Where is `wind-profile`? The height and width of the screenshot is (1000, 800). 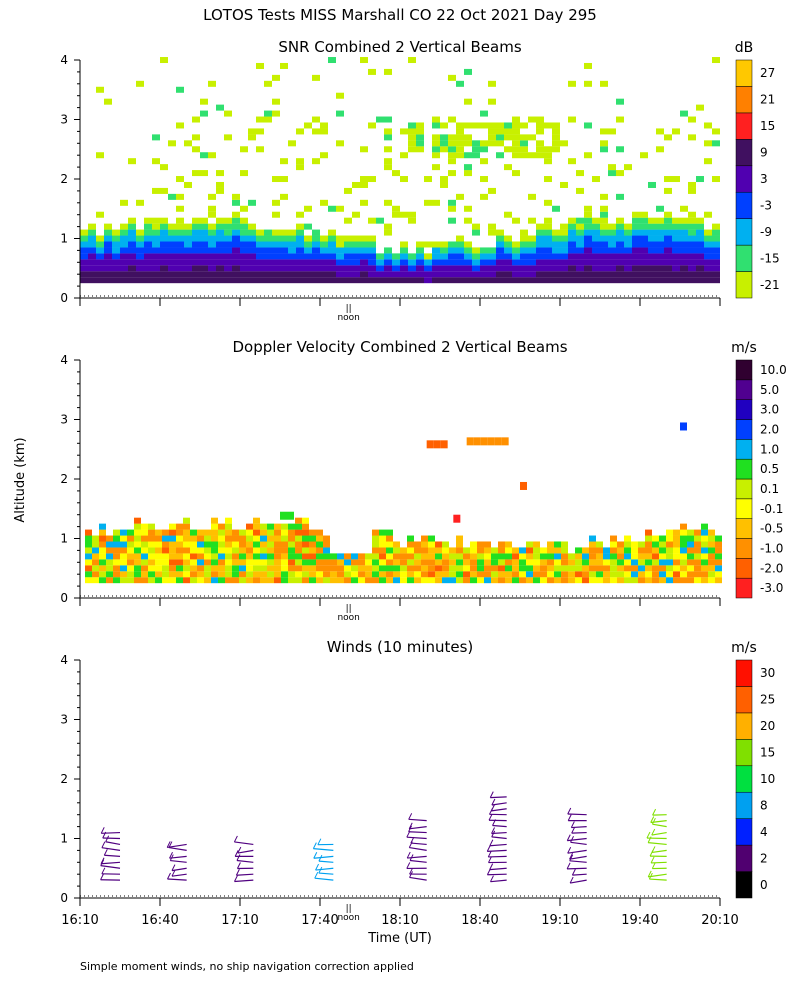 wind-profile is located at coordinates (576, 845).